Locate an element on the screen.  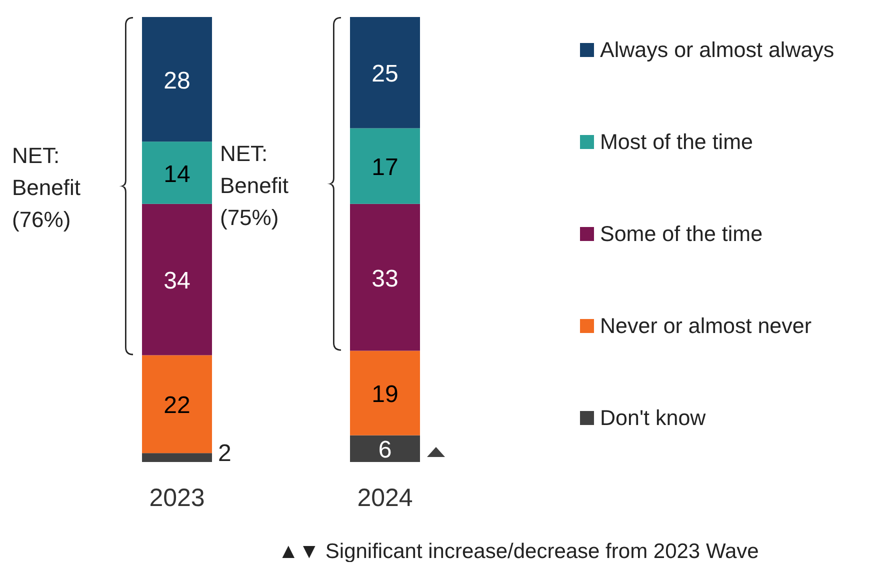
data-label: 28 is located at coordinates (177, 80).